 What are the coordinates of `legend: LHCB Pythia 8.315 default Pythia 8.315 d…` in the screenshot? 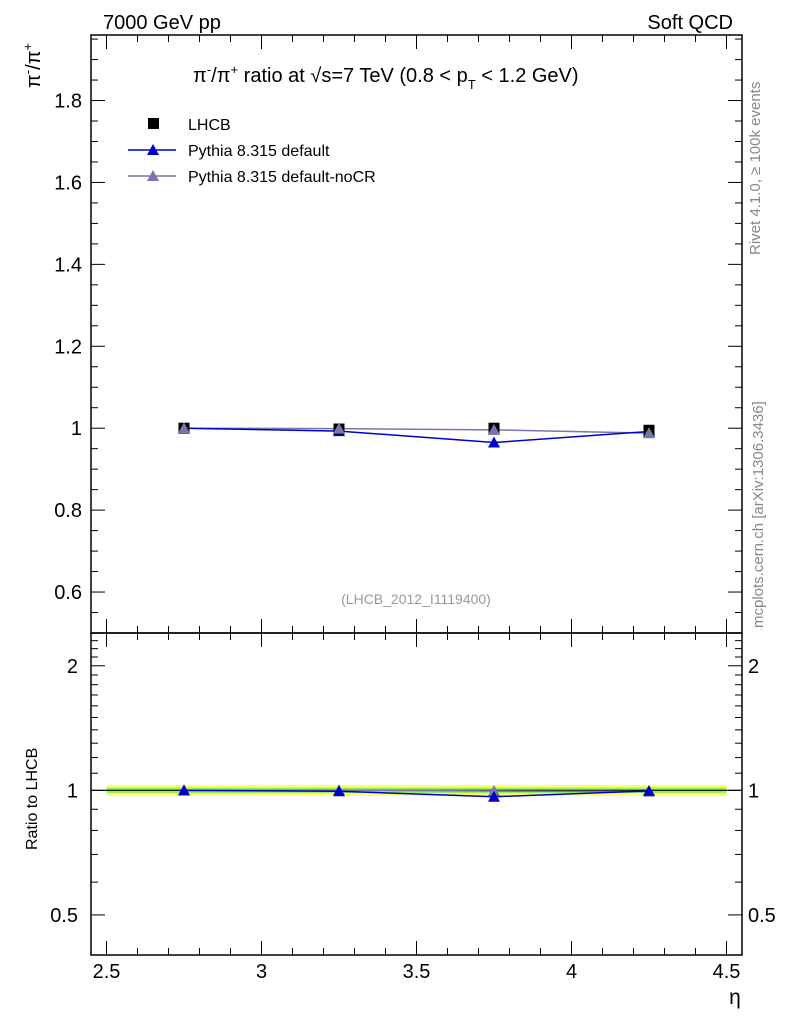 It's located at (252, 151).